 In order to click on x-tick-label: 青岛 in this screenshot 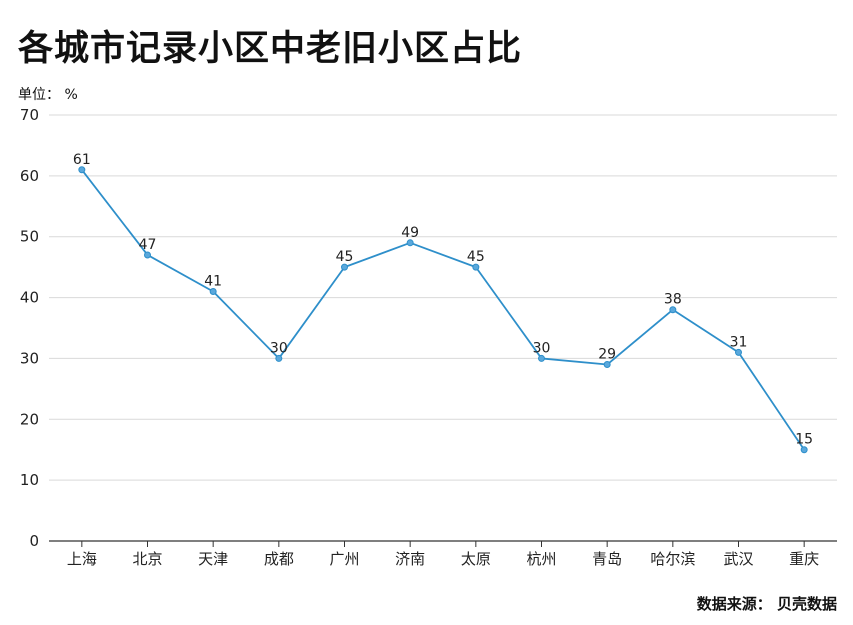, I will do `click(607, 559)`.